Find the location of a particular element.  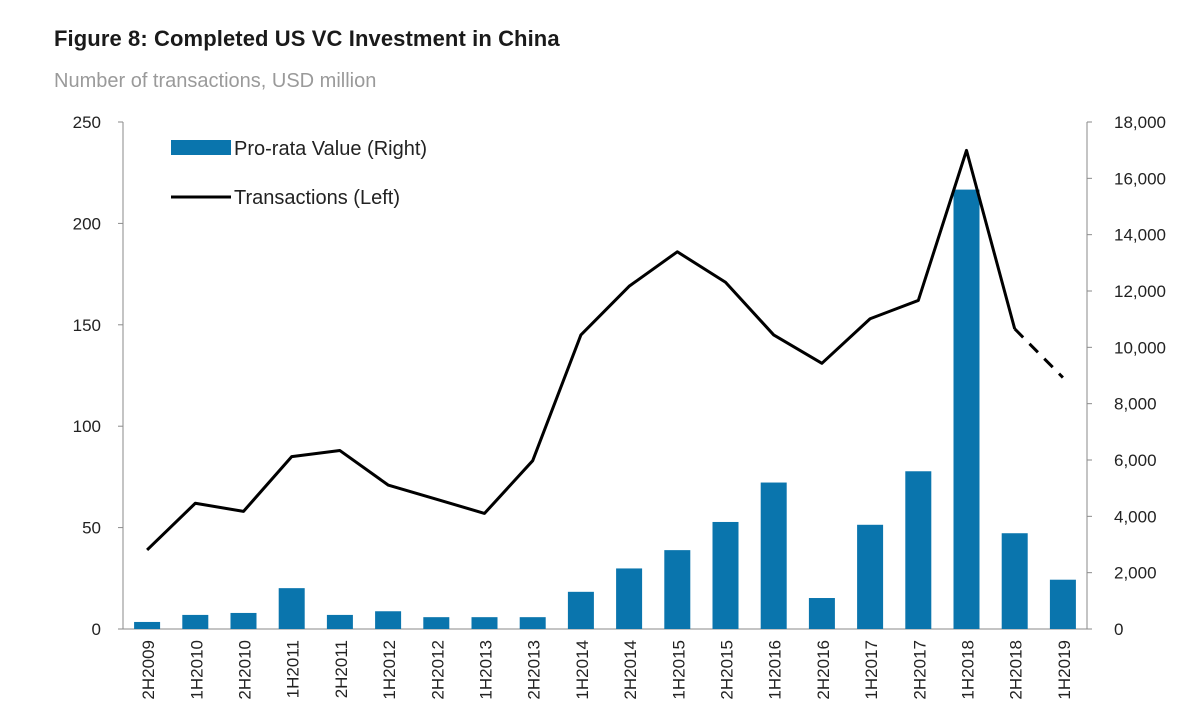

x-tick-label: 2H2015 is located at coordinates (727, 670).